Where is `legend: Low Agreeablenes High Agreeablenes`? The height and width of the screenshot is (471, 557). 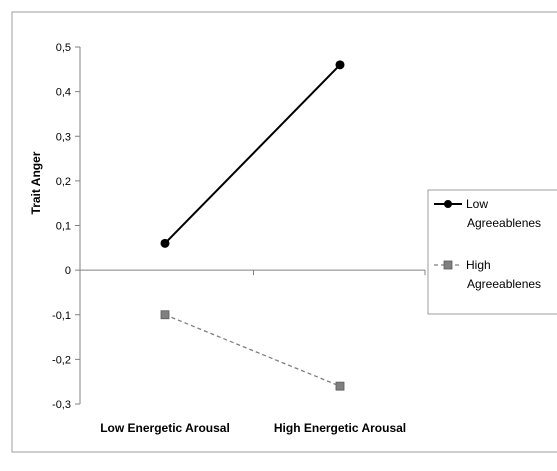
legend: Low Agreeablenes High Agreeablenes is located at coordinates (492, 252).